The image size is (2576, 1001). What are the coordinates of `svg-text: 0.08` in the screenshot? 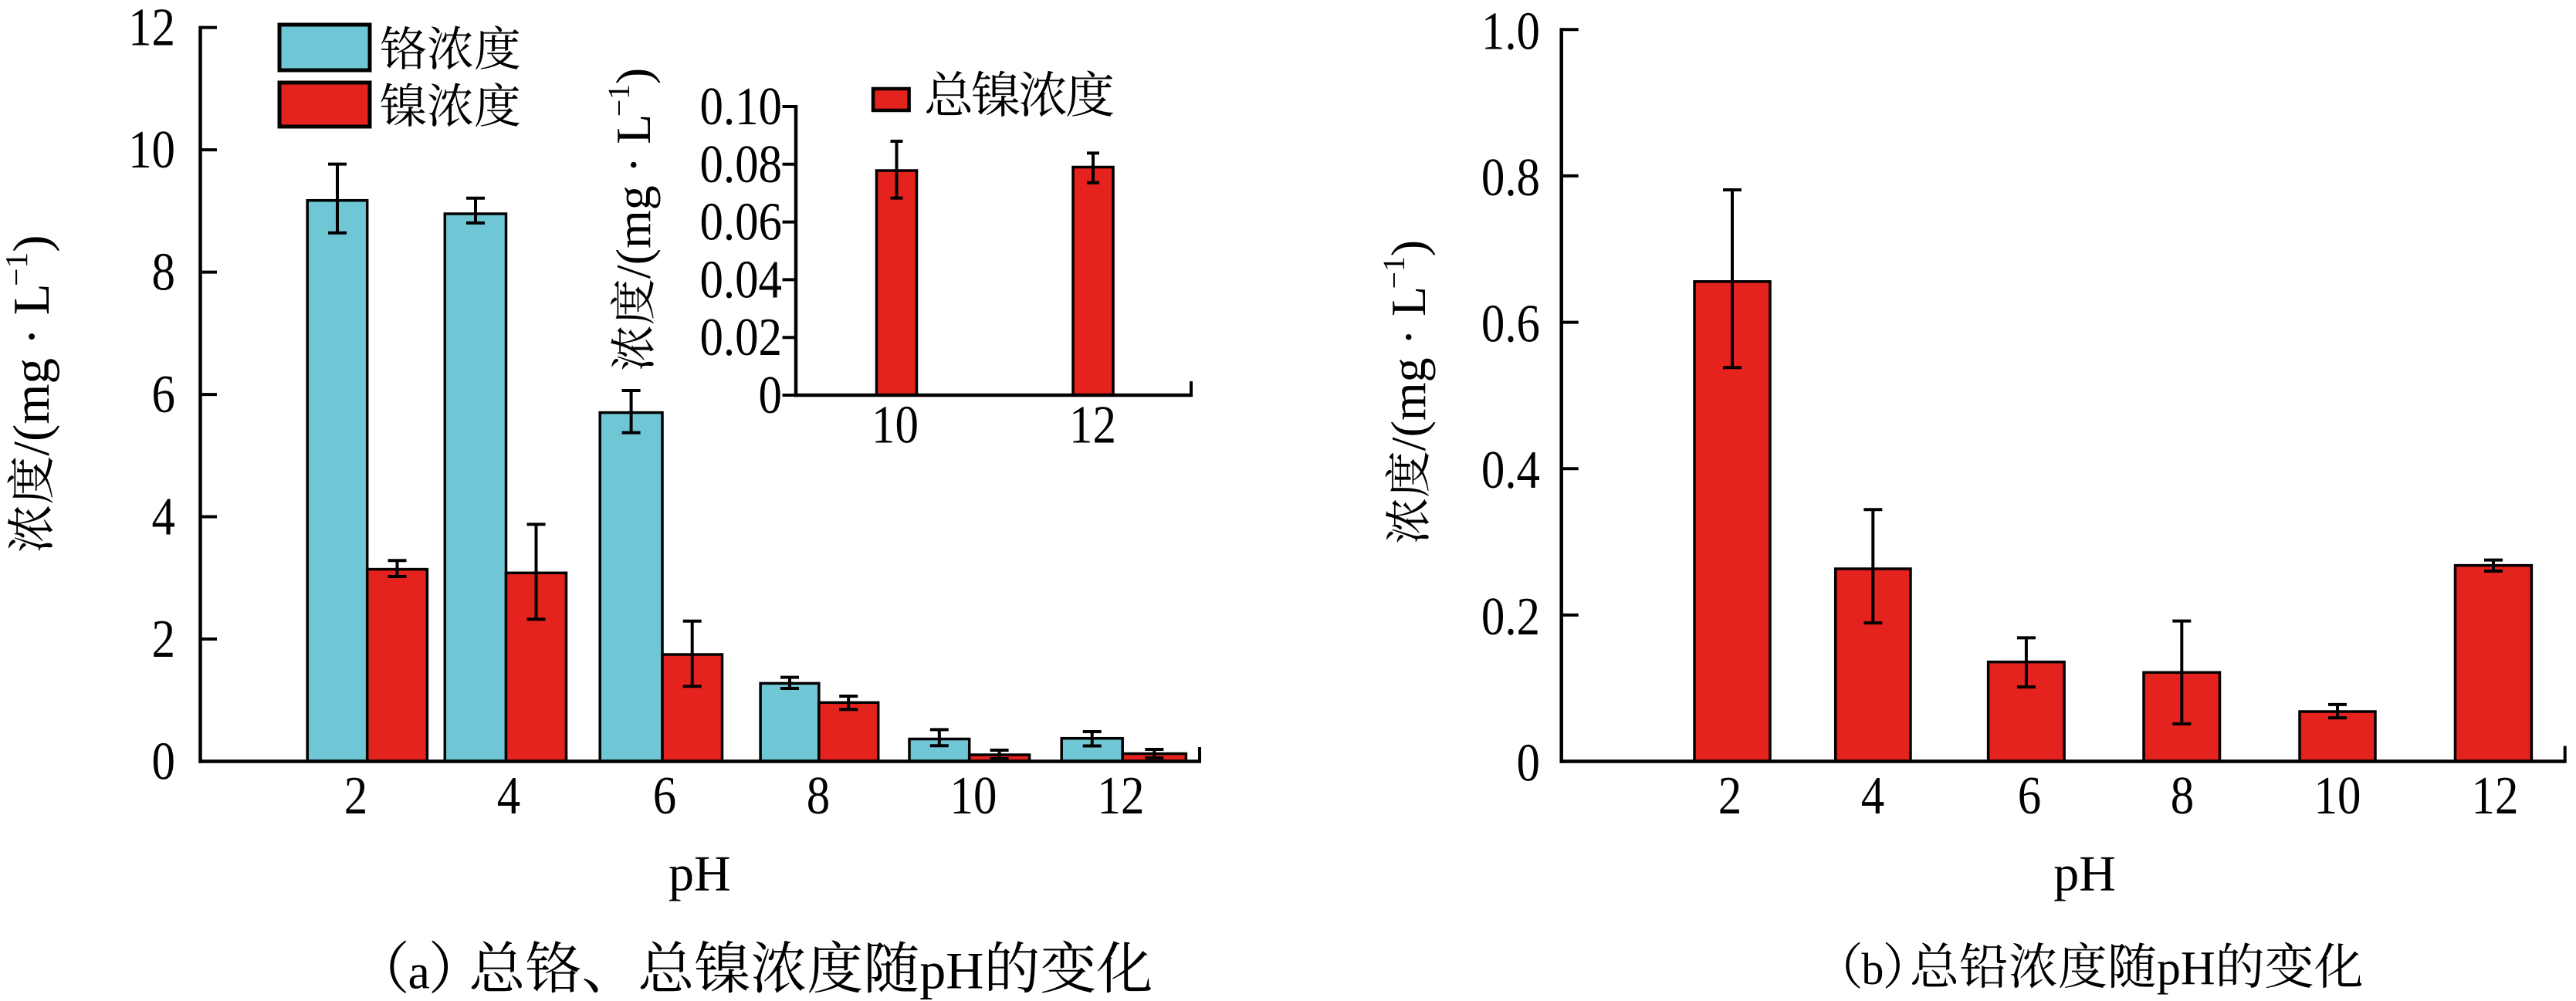 It's located at (740, 164).